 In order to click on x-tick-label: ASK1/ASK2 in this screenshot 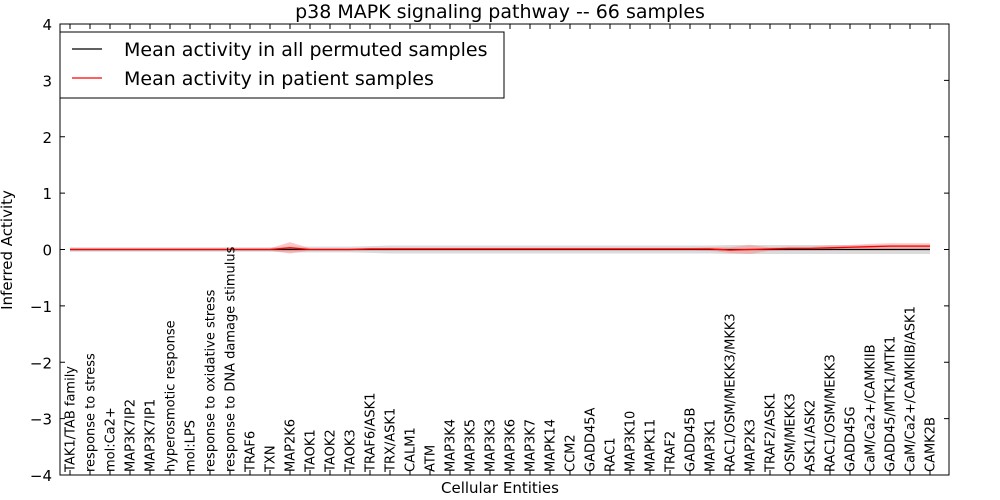, I will do `click(811, 436)`.